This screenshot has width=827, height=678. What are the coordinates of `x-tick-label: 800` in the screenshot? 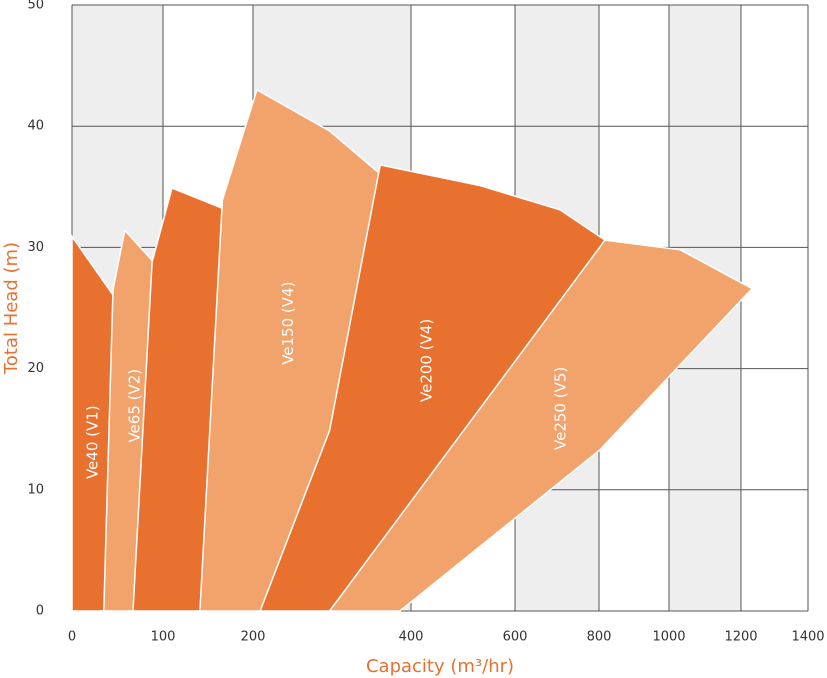 It's located at (599, 637).